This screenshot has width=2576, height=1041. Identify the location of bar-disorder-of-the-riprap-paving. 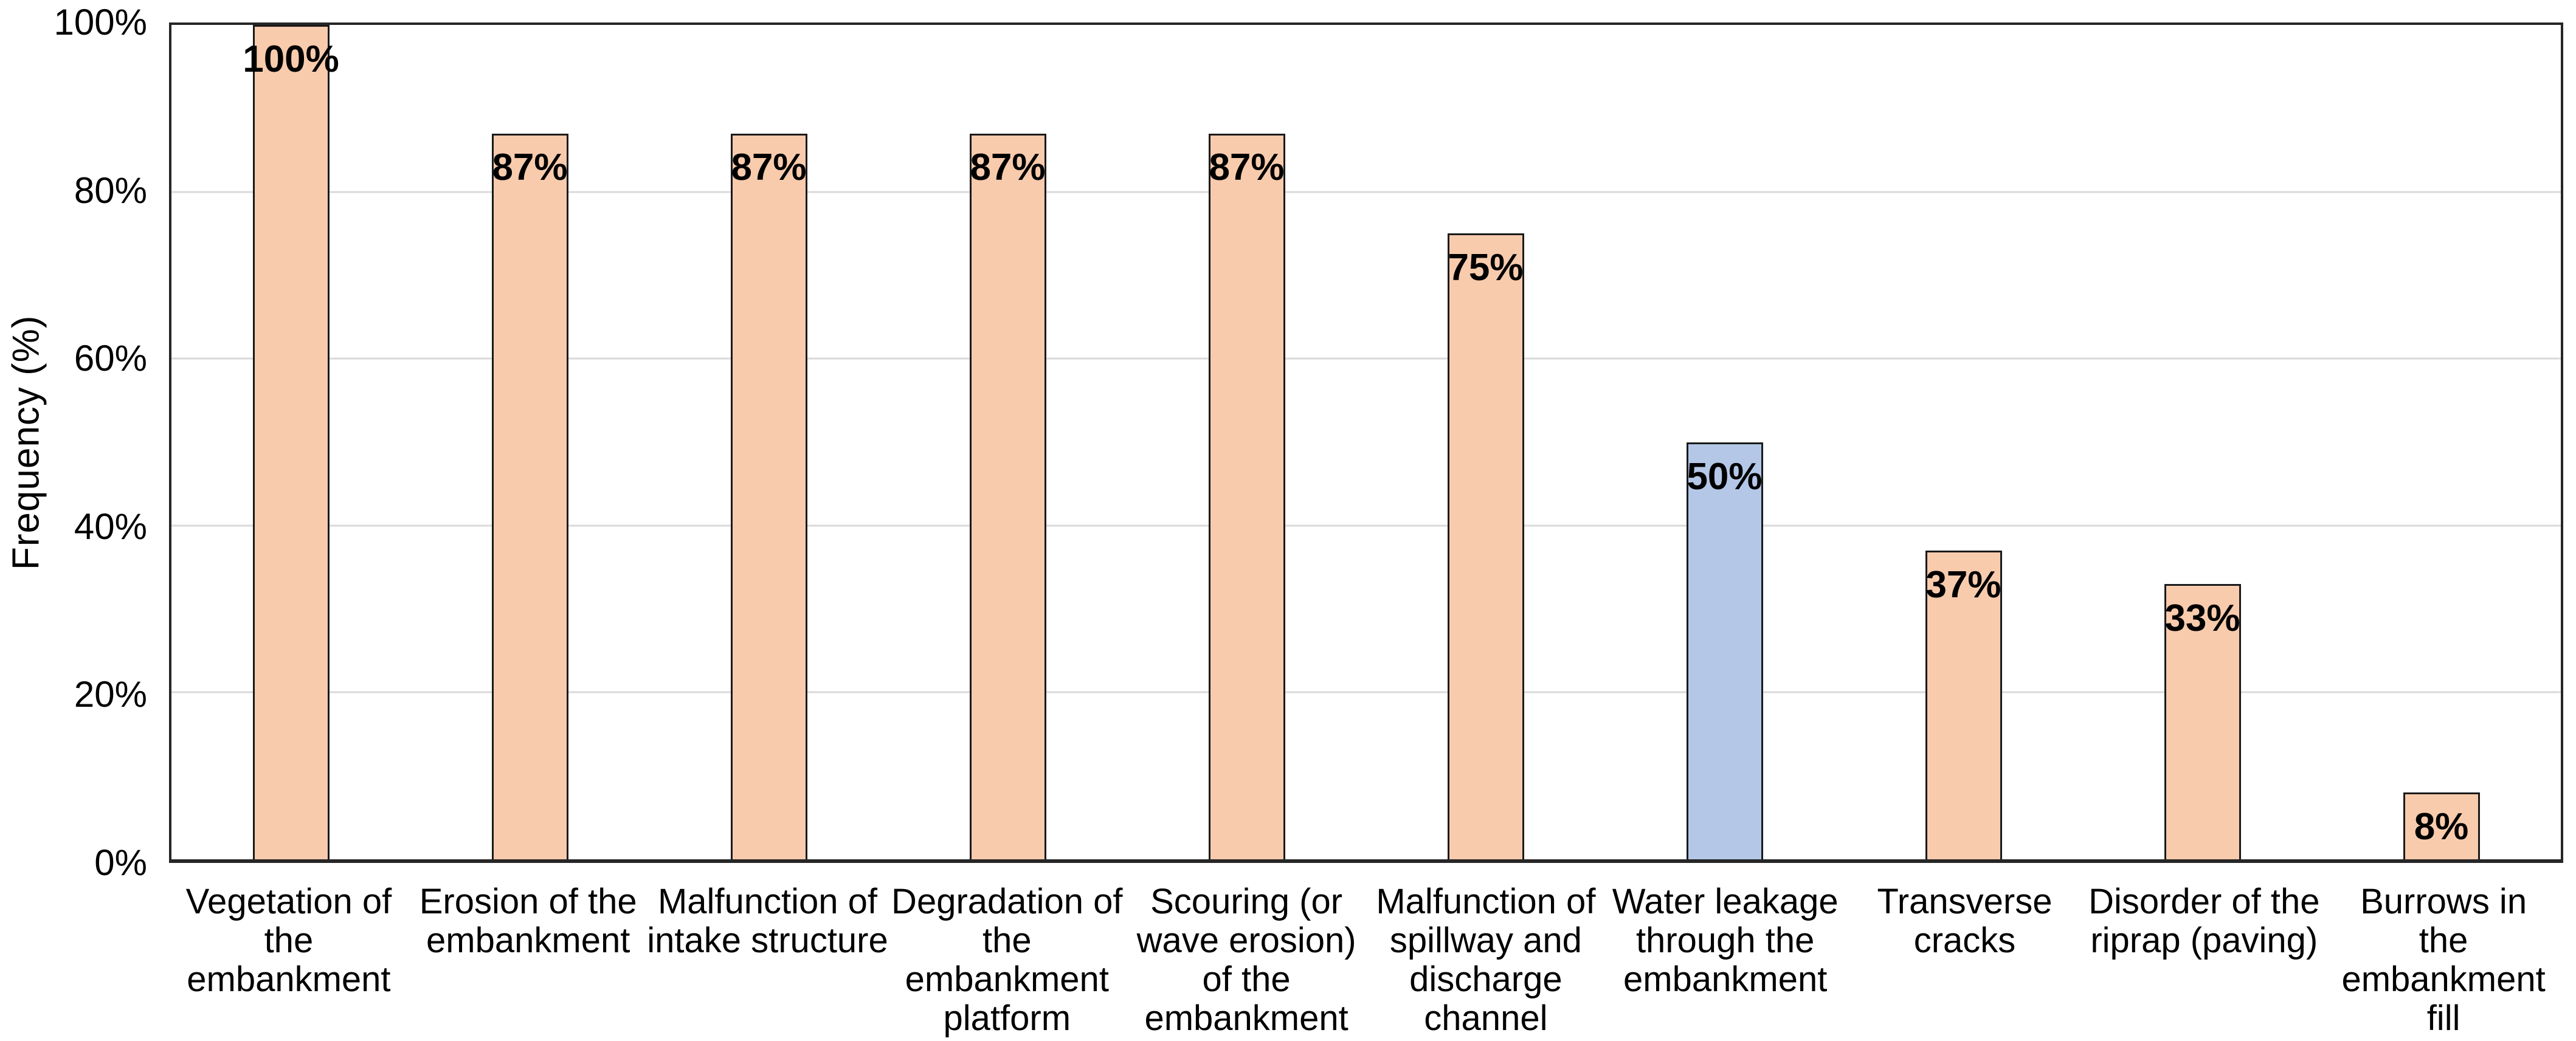
(2202, 721).